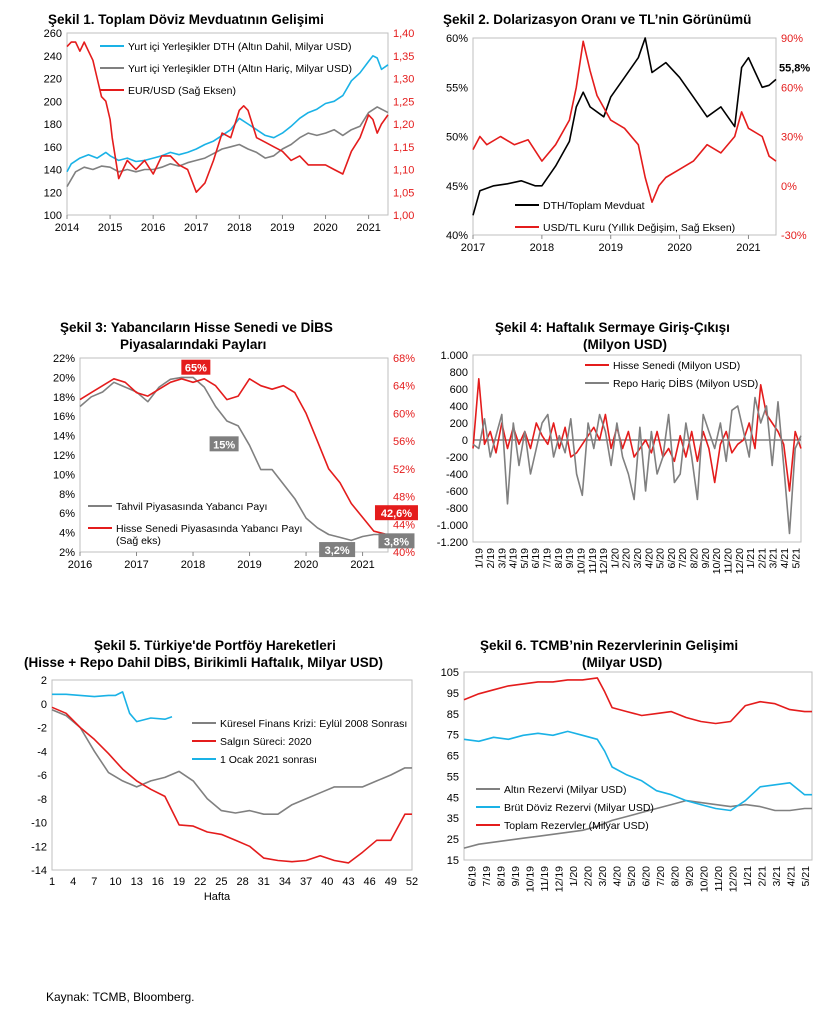 The image size is (827, 1012). I want to click on chart-5-y-tick-label: -10, so click(39, 824).